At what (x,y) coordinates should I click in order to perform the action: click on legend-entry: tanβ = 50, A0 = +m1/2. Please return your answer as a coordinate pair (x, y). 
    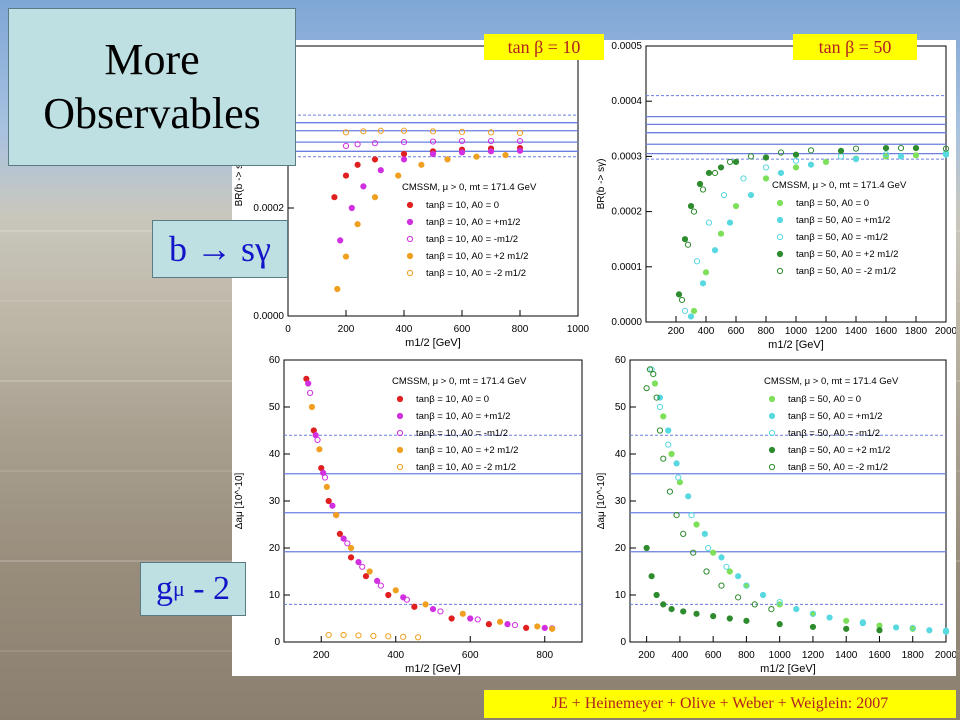
    Looking at the image, I should click on (835, 416).